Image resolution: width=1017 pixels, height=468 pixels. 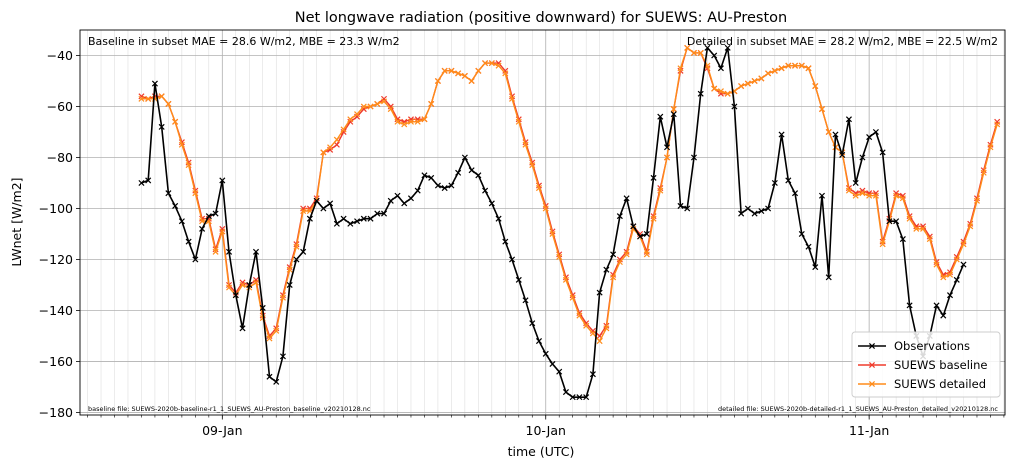 What do you see at coordinates (872, 384) in the screenshot?
I see `legend-marker` at bounding box center [872, 384].